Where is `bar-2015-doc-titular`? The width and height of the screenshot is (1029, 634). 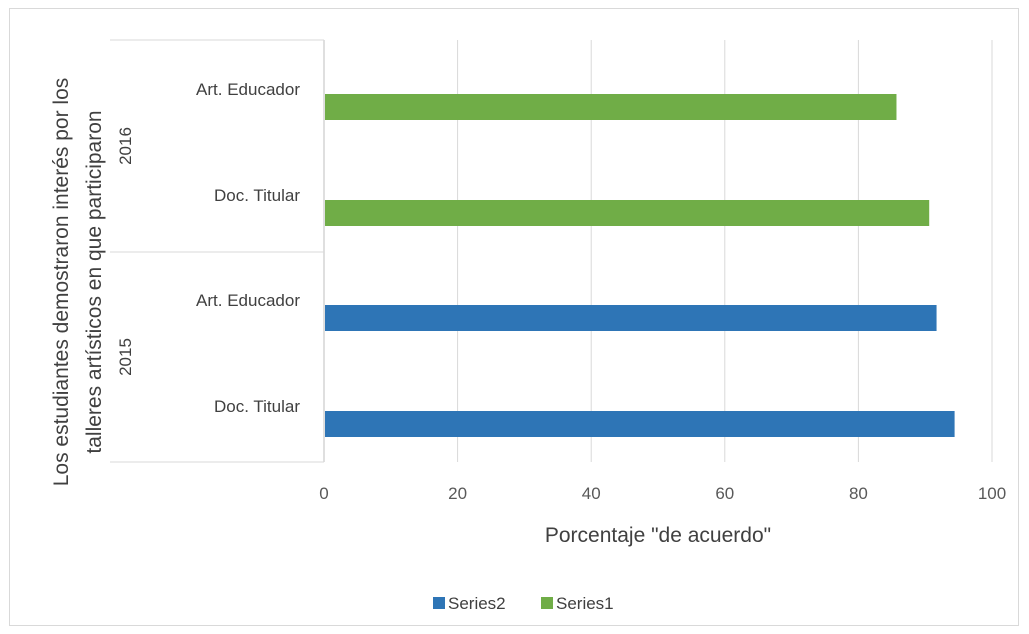 bar-2015-doc-titular is located at coordinates (640, 424).